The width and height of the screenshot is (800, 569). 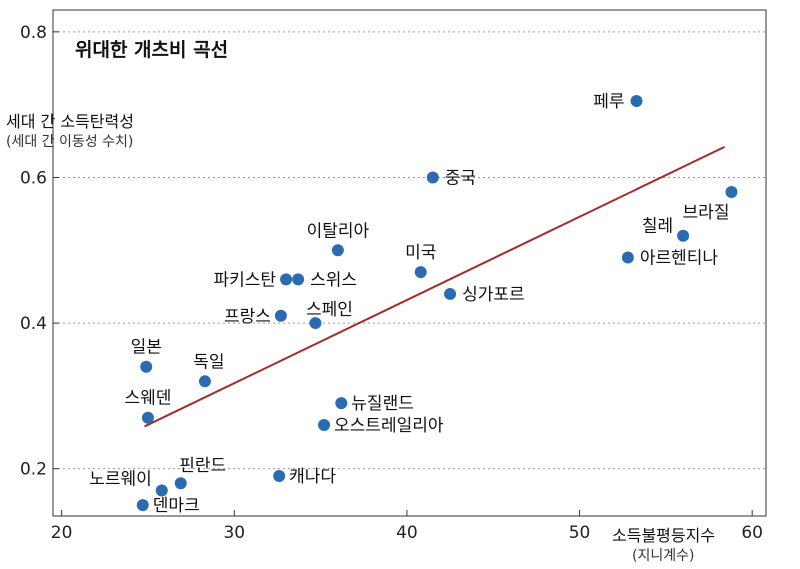 I want to click on point-label: 핀란드, so click(x=202, y=466).